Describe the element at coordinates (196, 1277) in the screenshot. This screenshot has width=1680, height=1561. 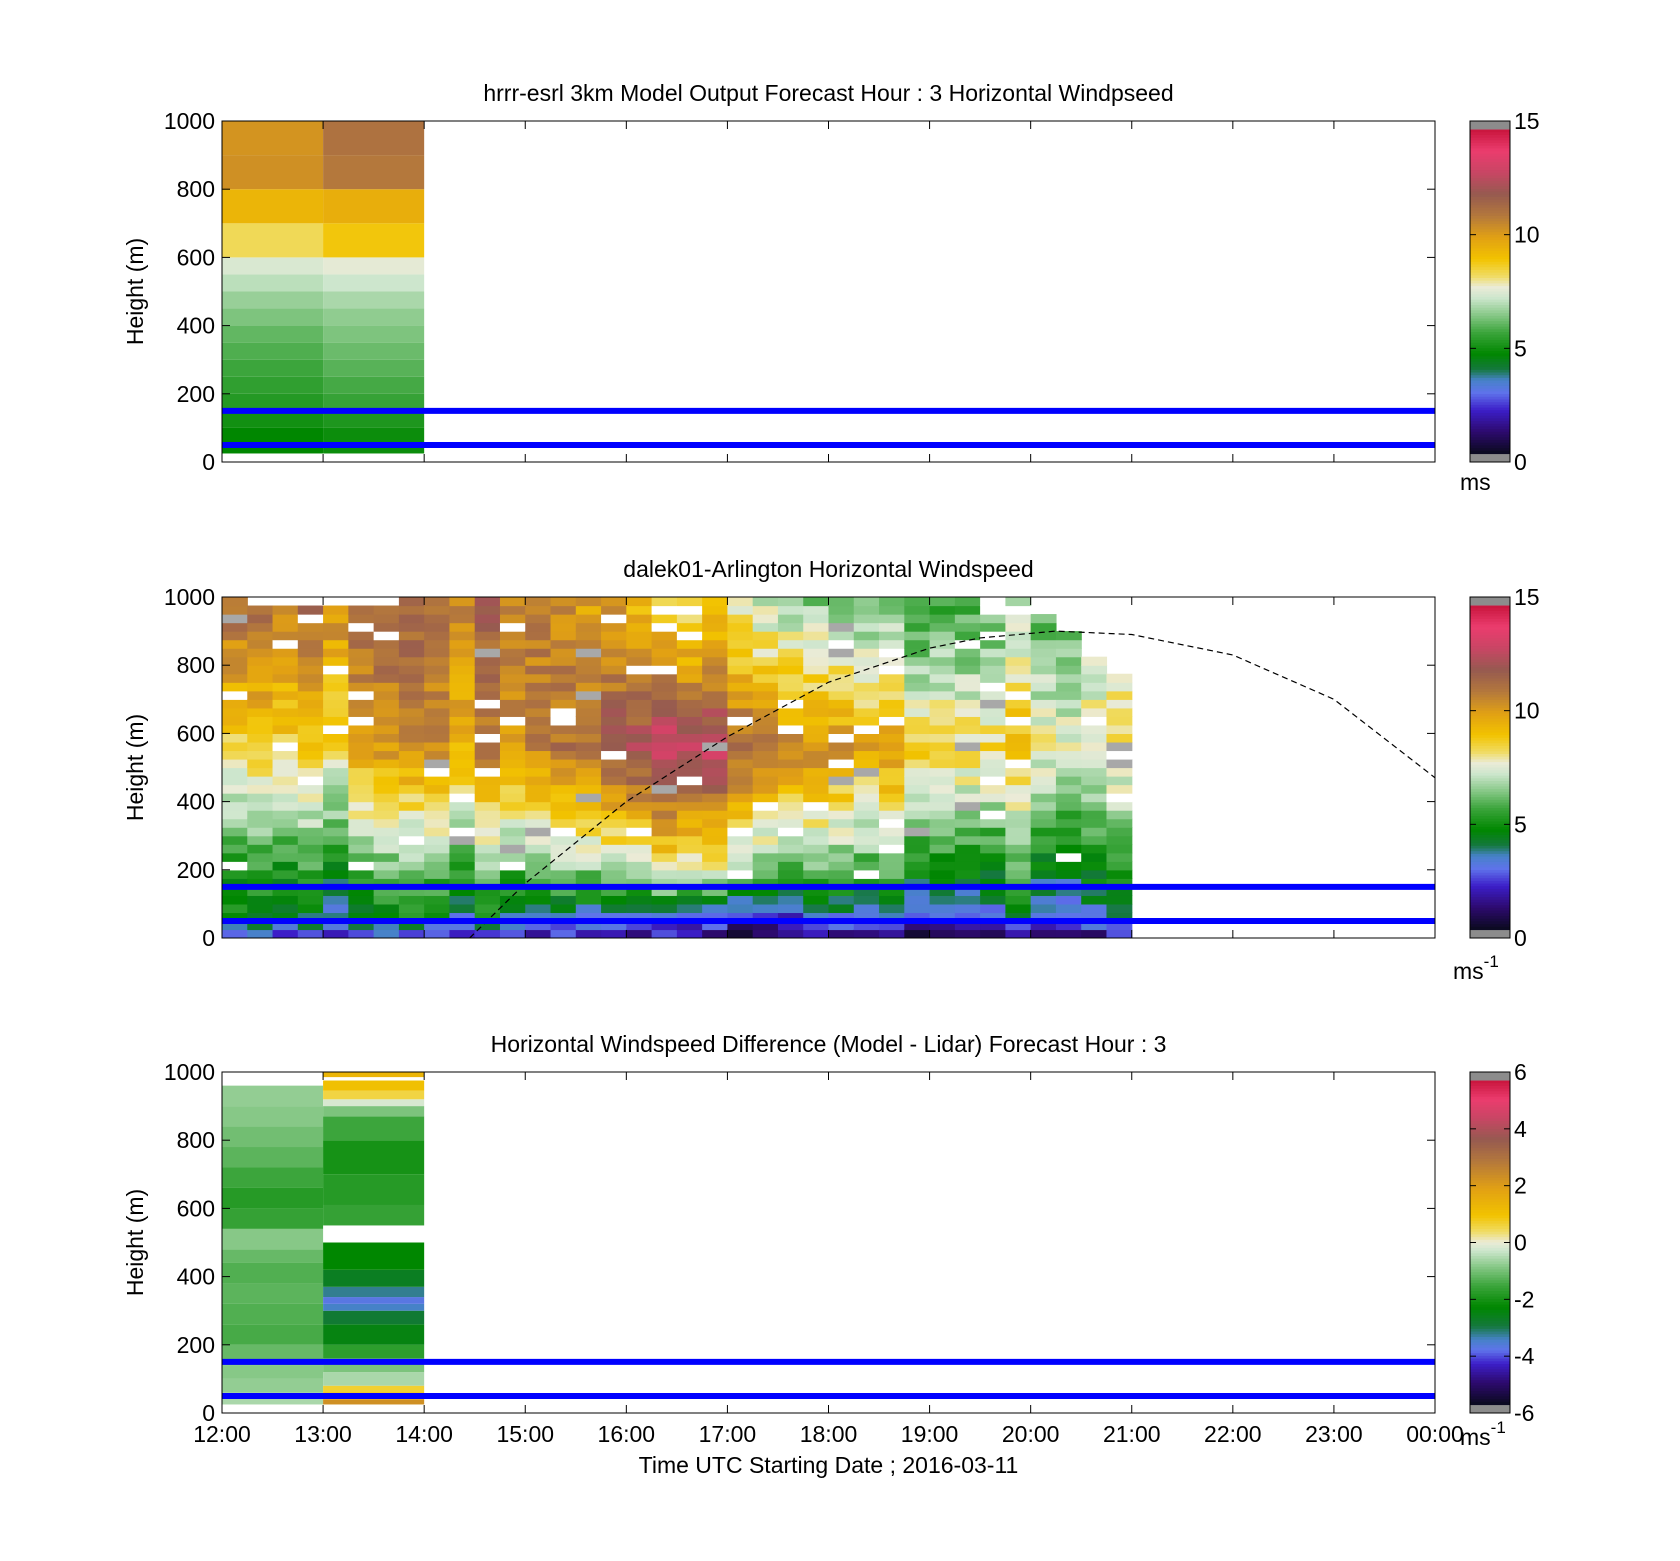
I see `y-tick-label: 400` at that location.